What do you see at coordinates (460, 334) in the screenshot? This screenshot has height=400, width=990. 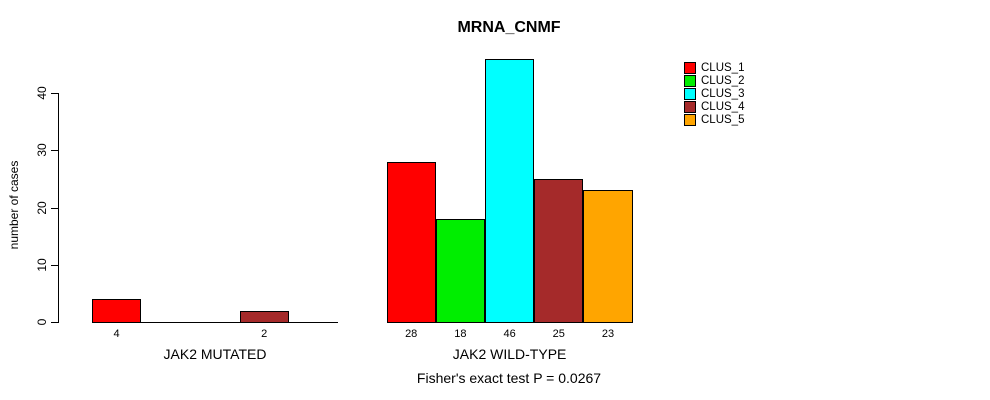 I see `bar-value-label: 18` at bounding box center [460, 334].